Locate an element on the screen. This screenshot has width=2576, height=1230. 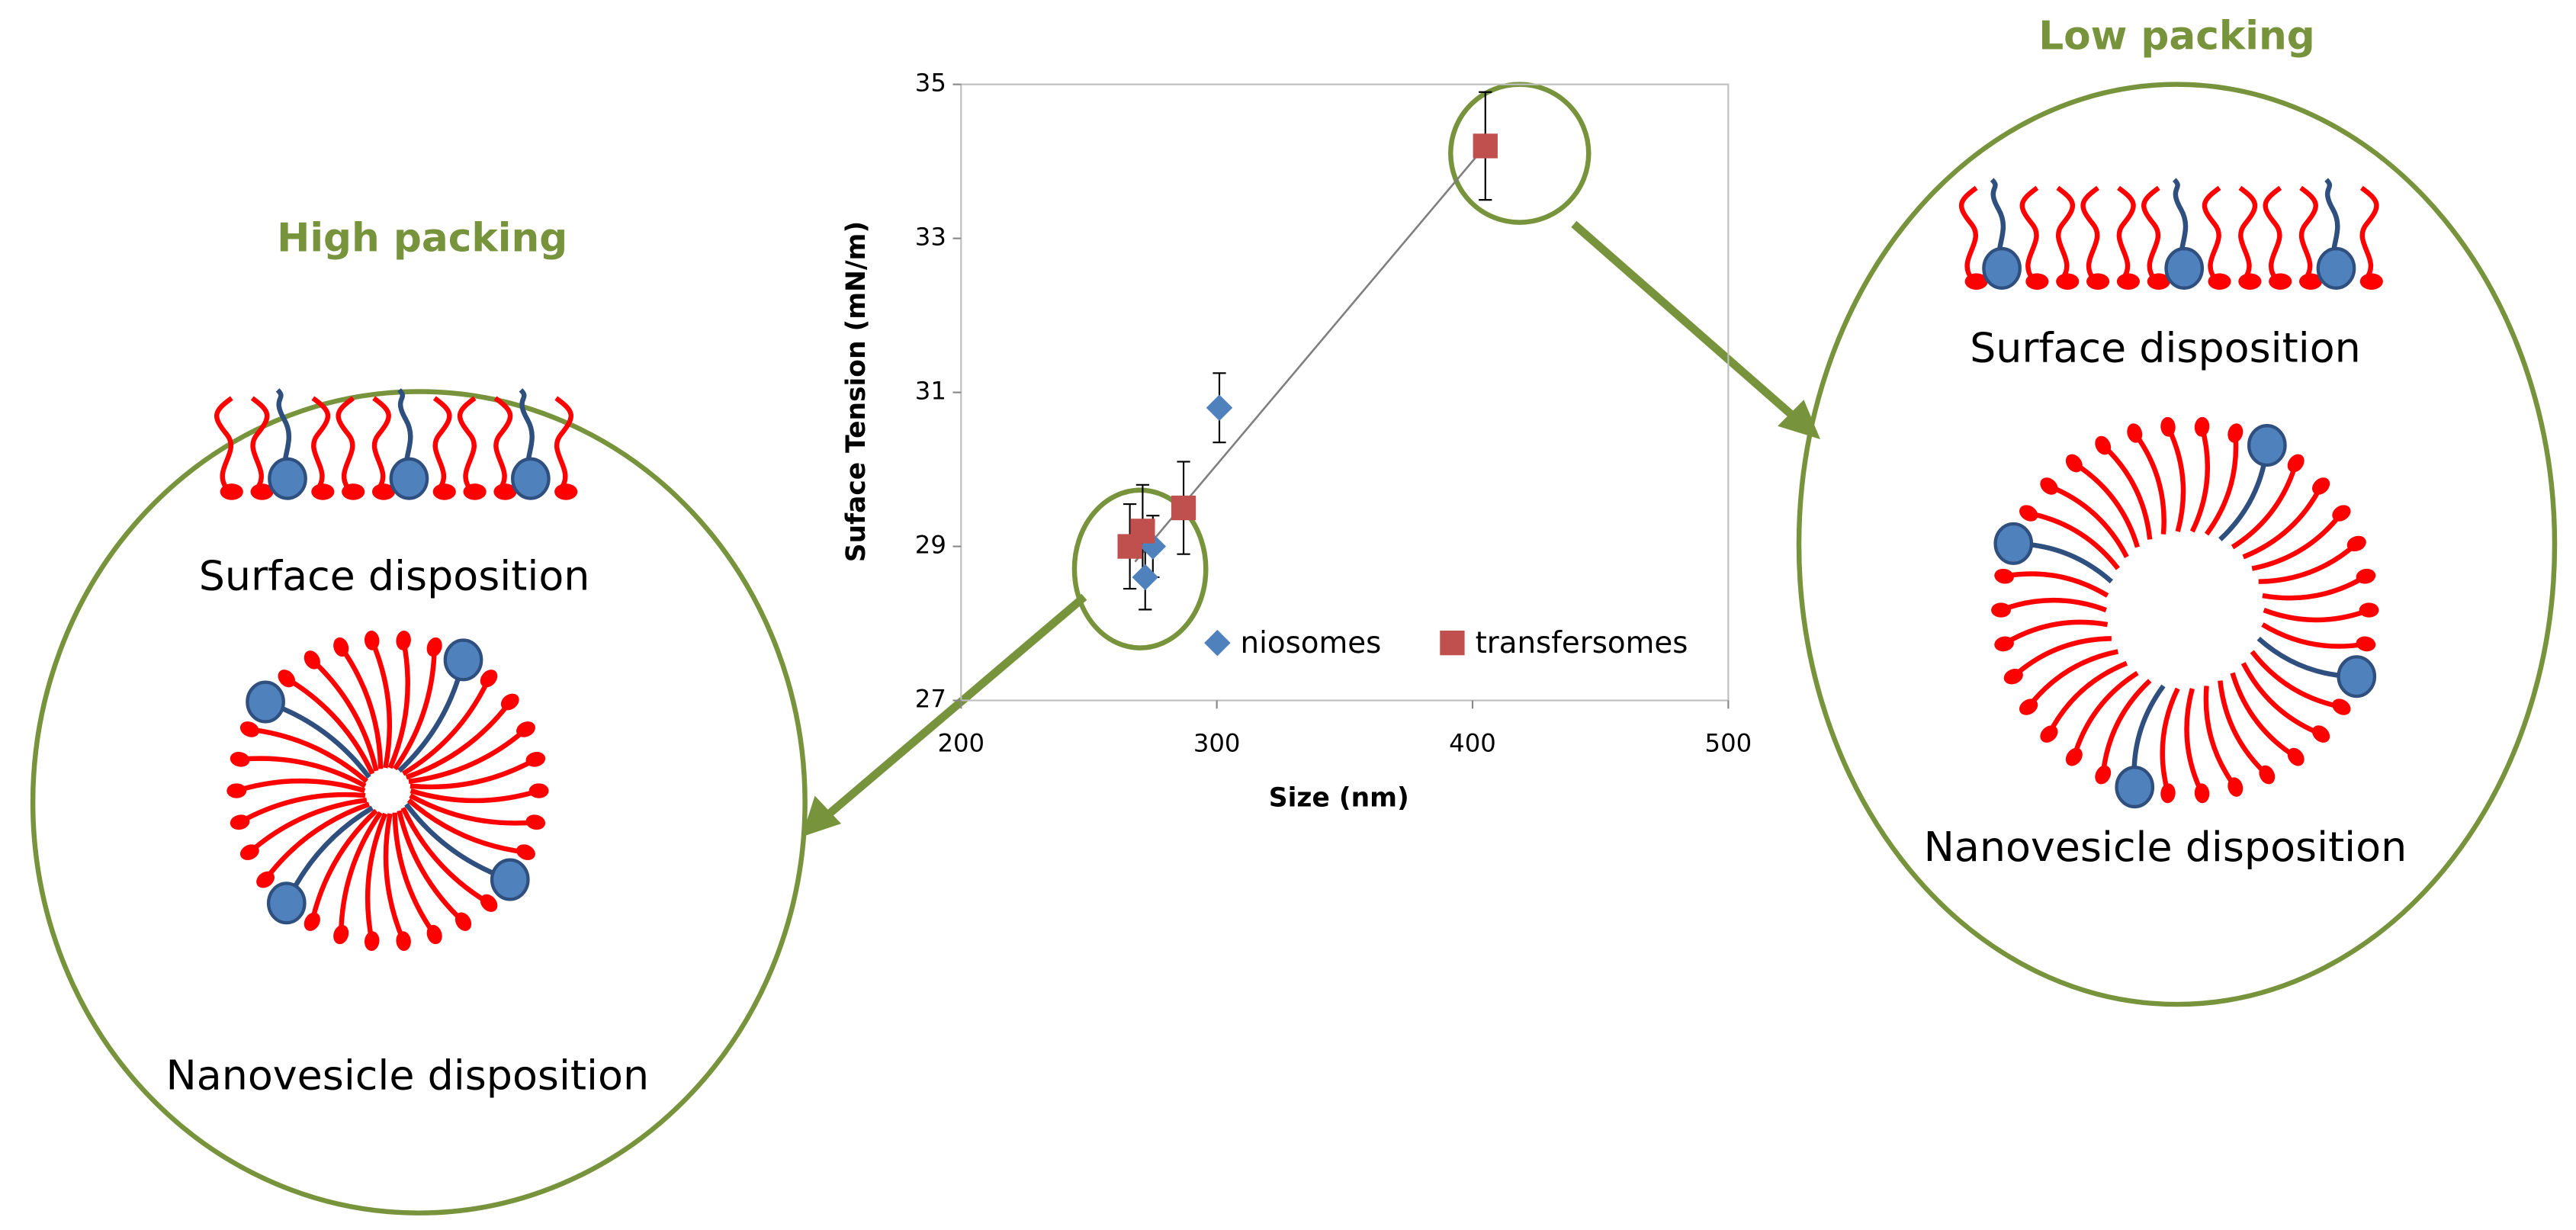
panel-title: Low packing is located at coordinates (2176, 36).